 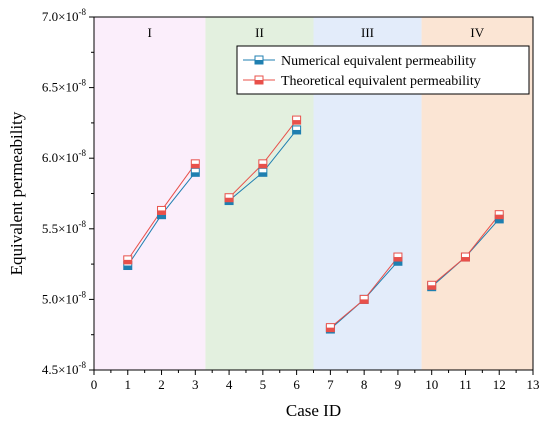 What do you see at coordinates (296, 384) in the screenshot?
I see `x-tick-label: 6` at bounding box center [296, 384].